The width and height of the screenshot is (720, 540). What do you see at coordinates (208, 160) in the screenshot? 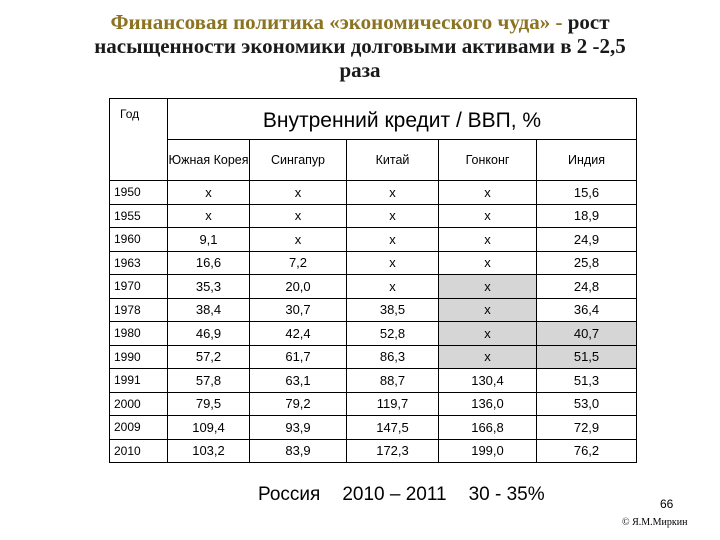
I see `column-header: Южная Корея` at bounding box center [208, 160].